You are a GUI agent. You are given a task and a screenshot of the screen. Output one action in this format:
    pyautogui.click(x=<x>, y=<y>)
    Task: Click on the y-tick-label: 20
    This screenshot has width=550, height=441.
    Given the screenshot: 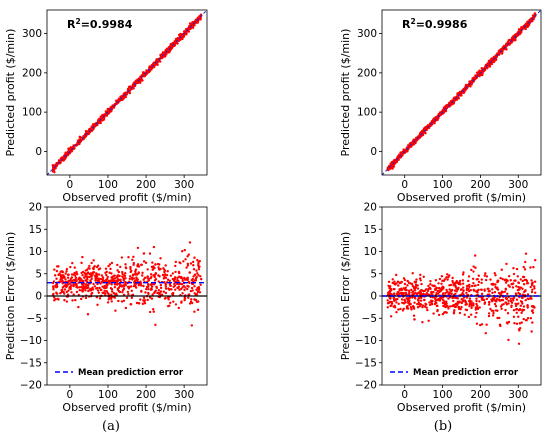 What is the action you would take?
    pyautogui.click(x=35, y=208)
    